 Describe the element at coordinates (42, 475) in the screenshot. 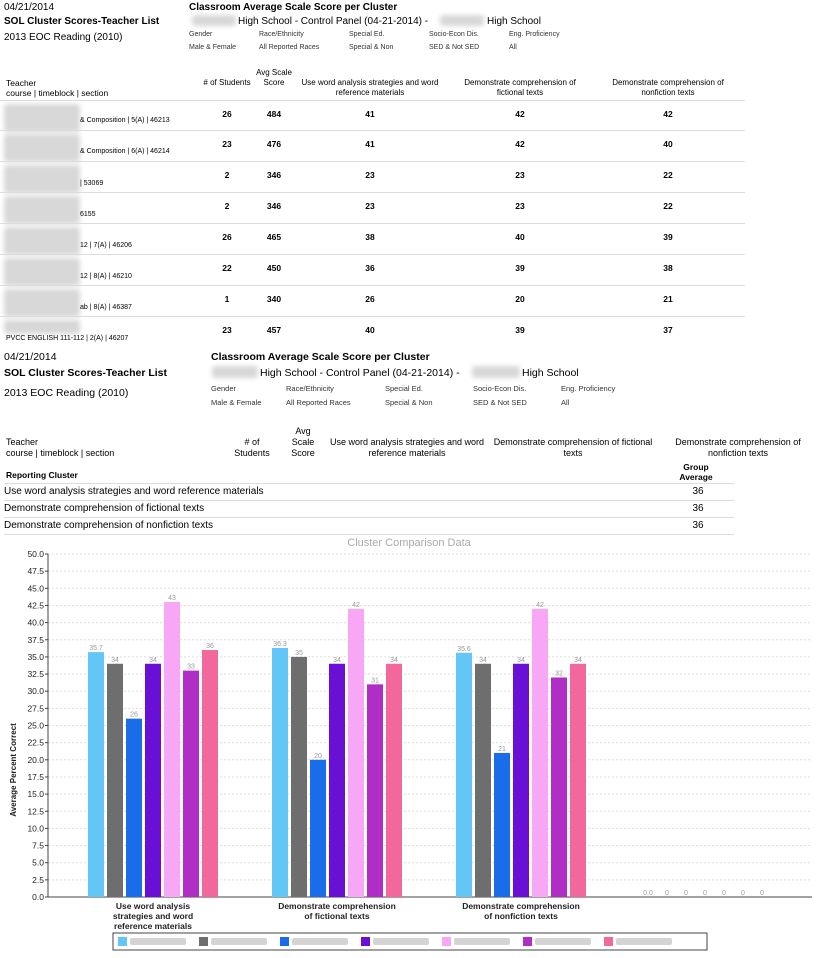

I see `cluster-table-header: Reporting Cluster` at that location.